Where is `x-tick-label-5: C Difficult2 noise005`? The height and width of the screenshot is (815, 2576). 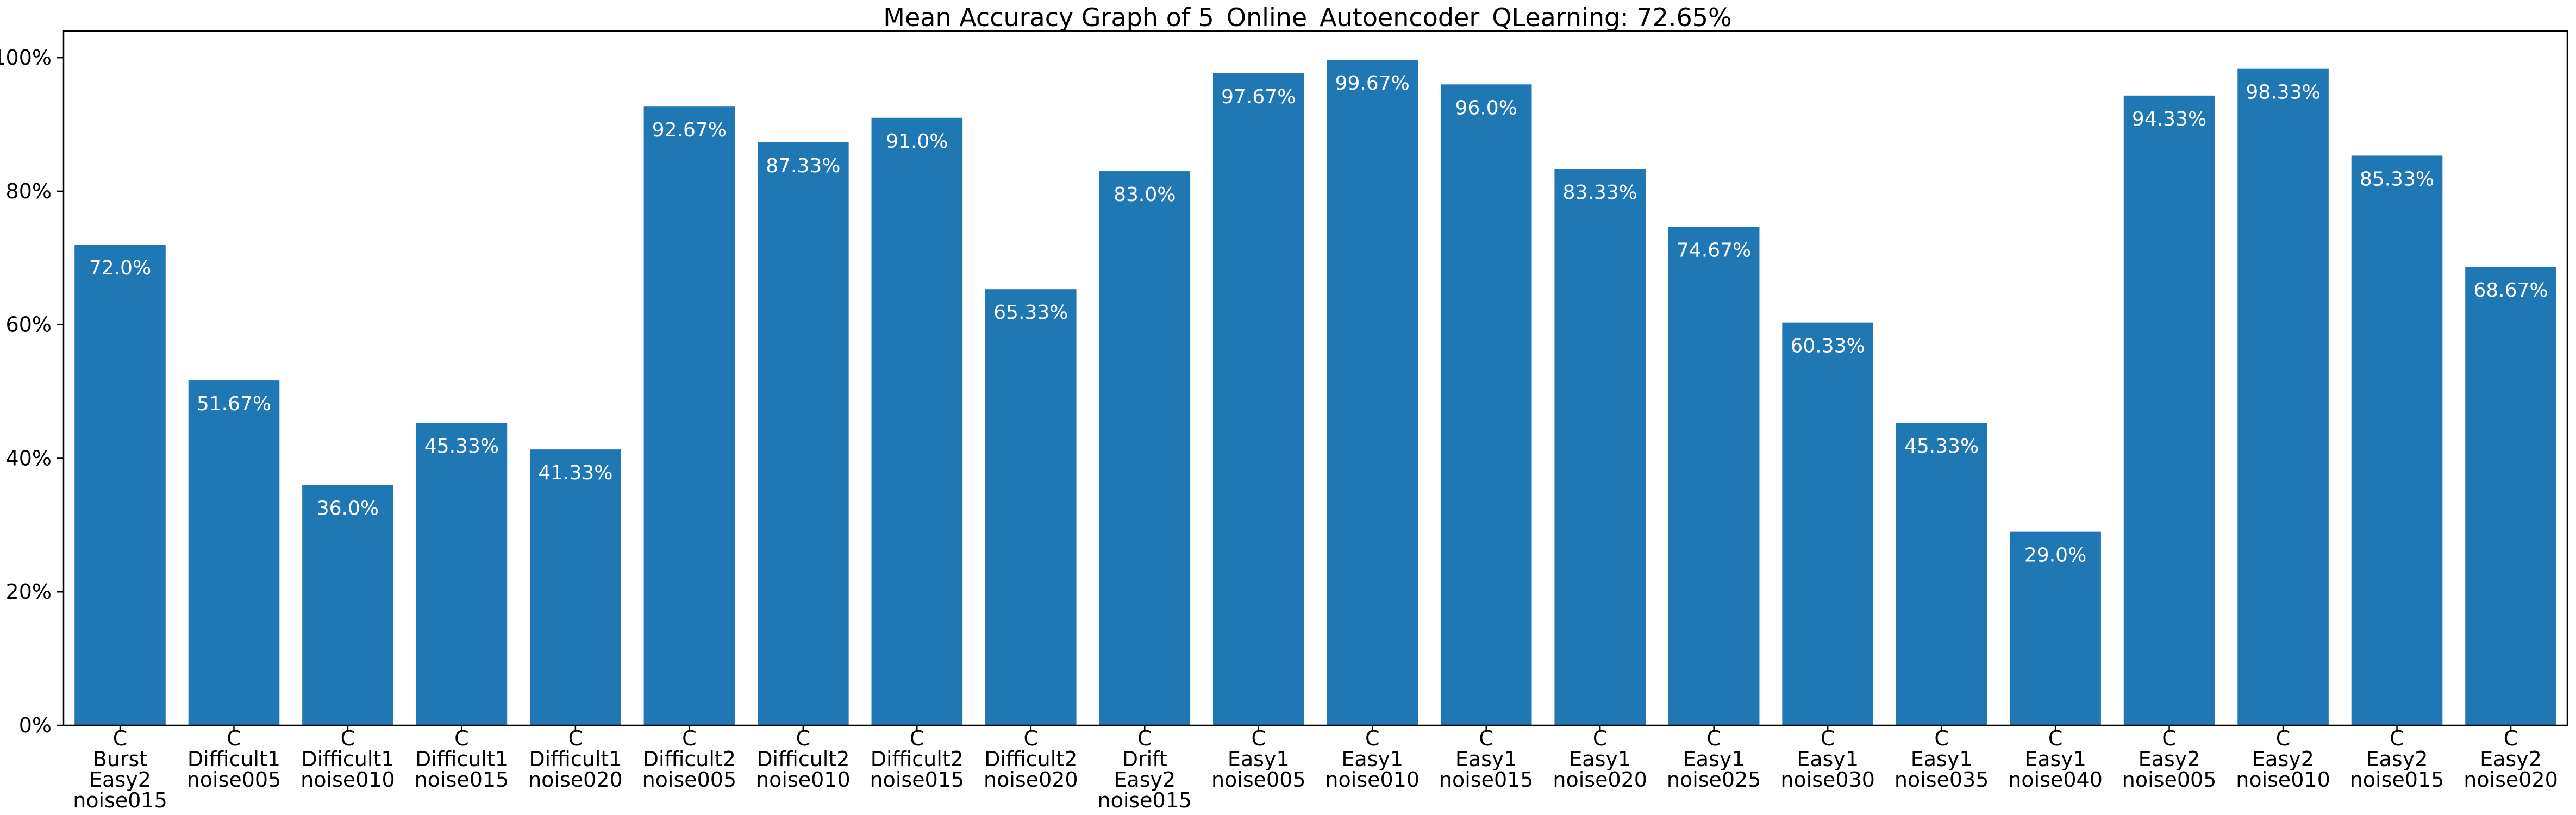
x-tick-label-5: C Difficult2 noise005 is located at coordinates (689, 759).